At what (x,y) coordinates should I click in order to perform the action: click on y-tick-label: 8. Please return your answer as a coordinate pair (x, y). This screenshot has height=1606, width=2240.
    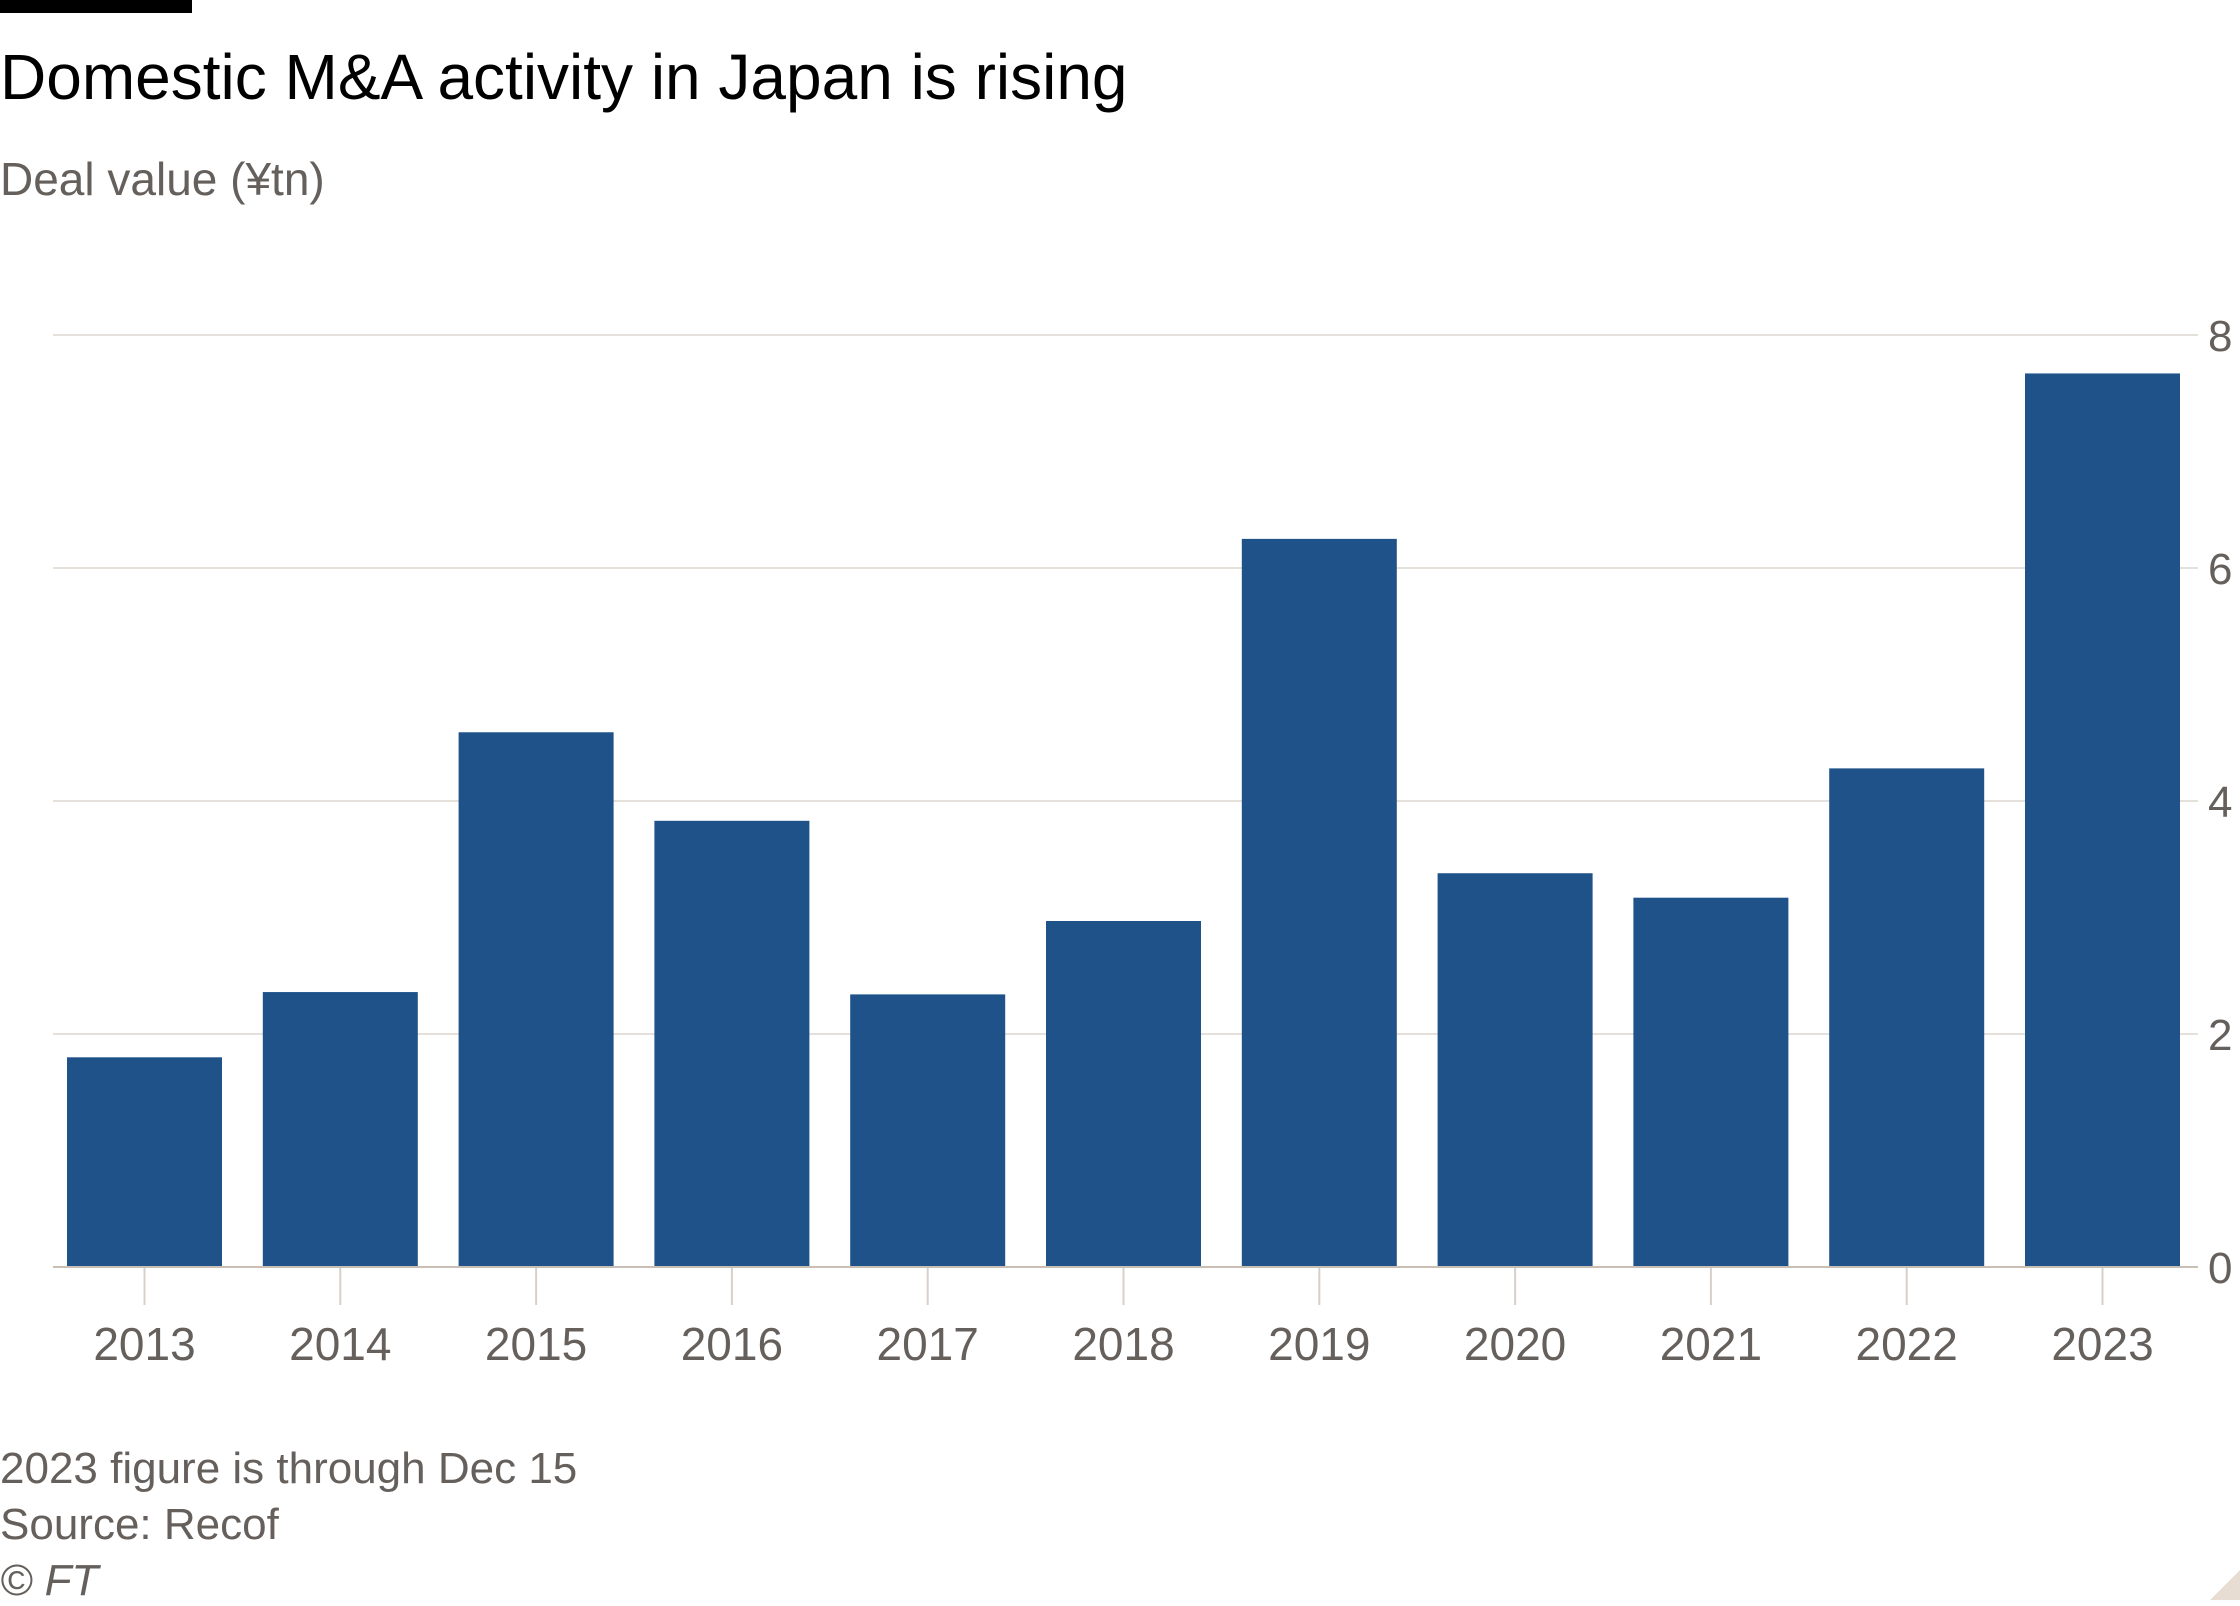
    Looking at the image, I should click on (2220, 336).